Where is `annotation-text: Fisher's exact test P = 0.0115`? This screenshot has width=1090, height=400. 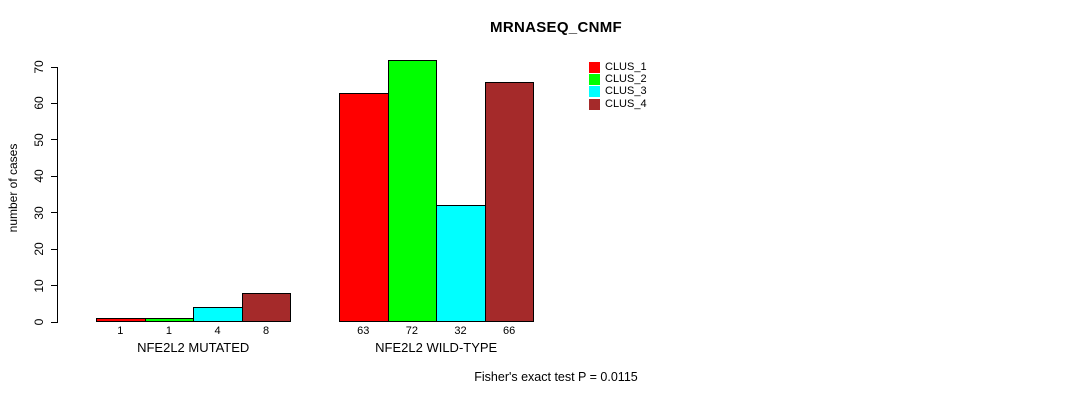 annotation-text: Fisher's exact test P = 0.0115 is located at coordinates (556, 377).